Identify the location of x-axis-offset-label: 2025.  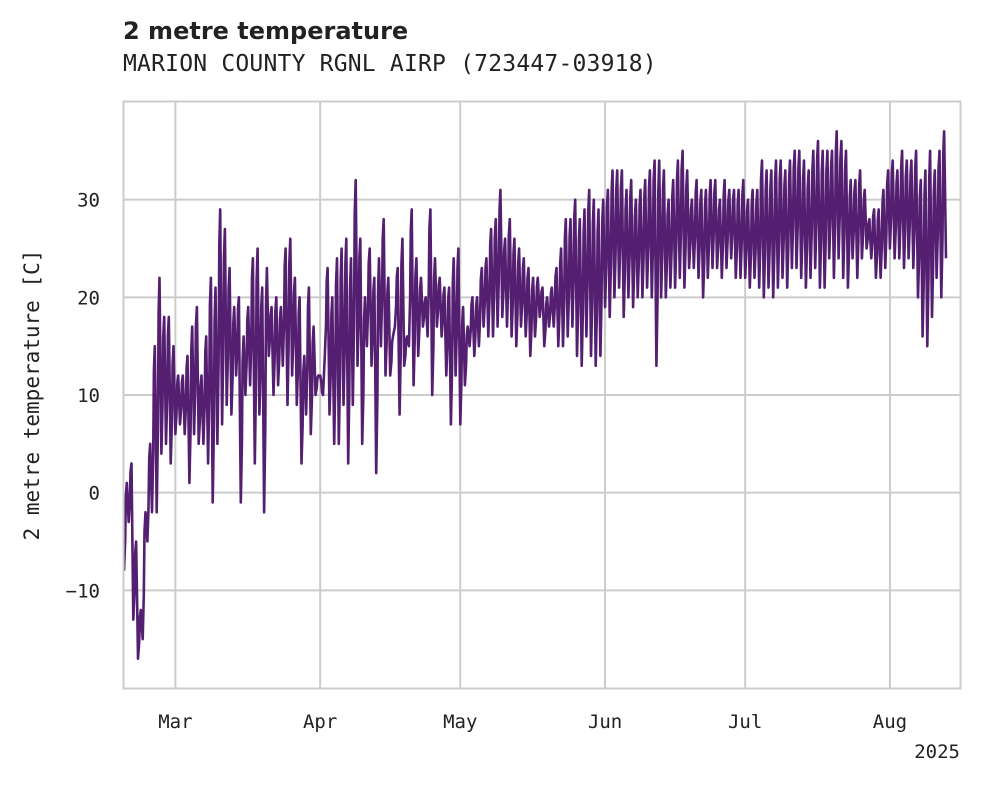
(937, 752).